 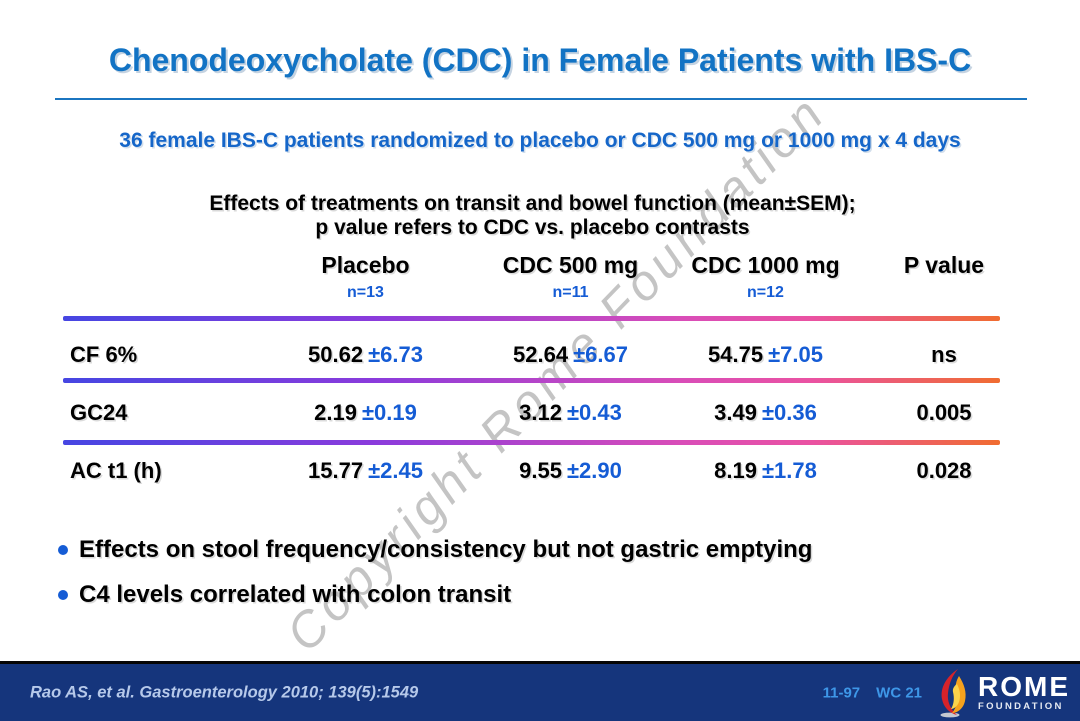 I want to click on table-row-gc24: GC24 2.19 ±0.19 3.12 ±0.43 3.49 ±0.36 0.005, so click(x=531, y=413).